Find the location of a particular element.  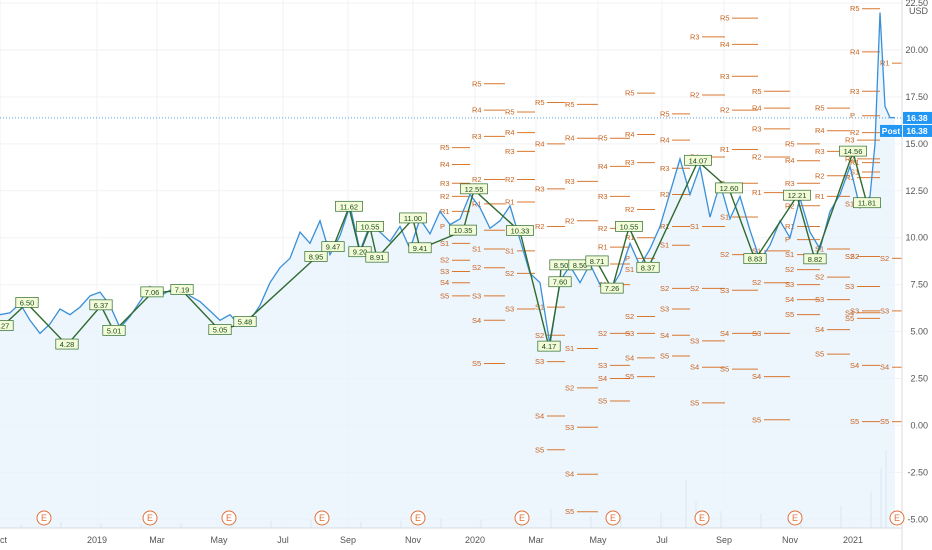

x-tick-label: 2020 is located at coordinates (475, 540).